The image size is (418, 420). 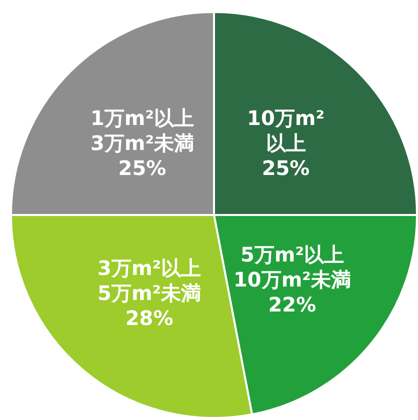 What do you see at coordinates (285, 131) in the screenshot?
I see `slice-label: 10万m² 以上` at bounding box center [285, 131].